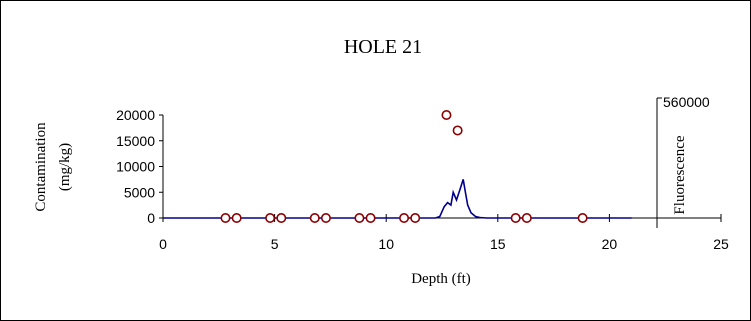 The width and height of the screenshot is (751, 321). Describe the element at coordinates (383, 47) in the screenshot. I see `chart-title: HOLE 21` at that location.